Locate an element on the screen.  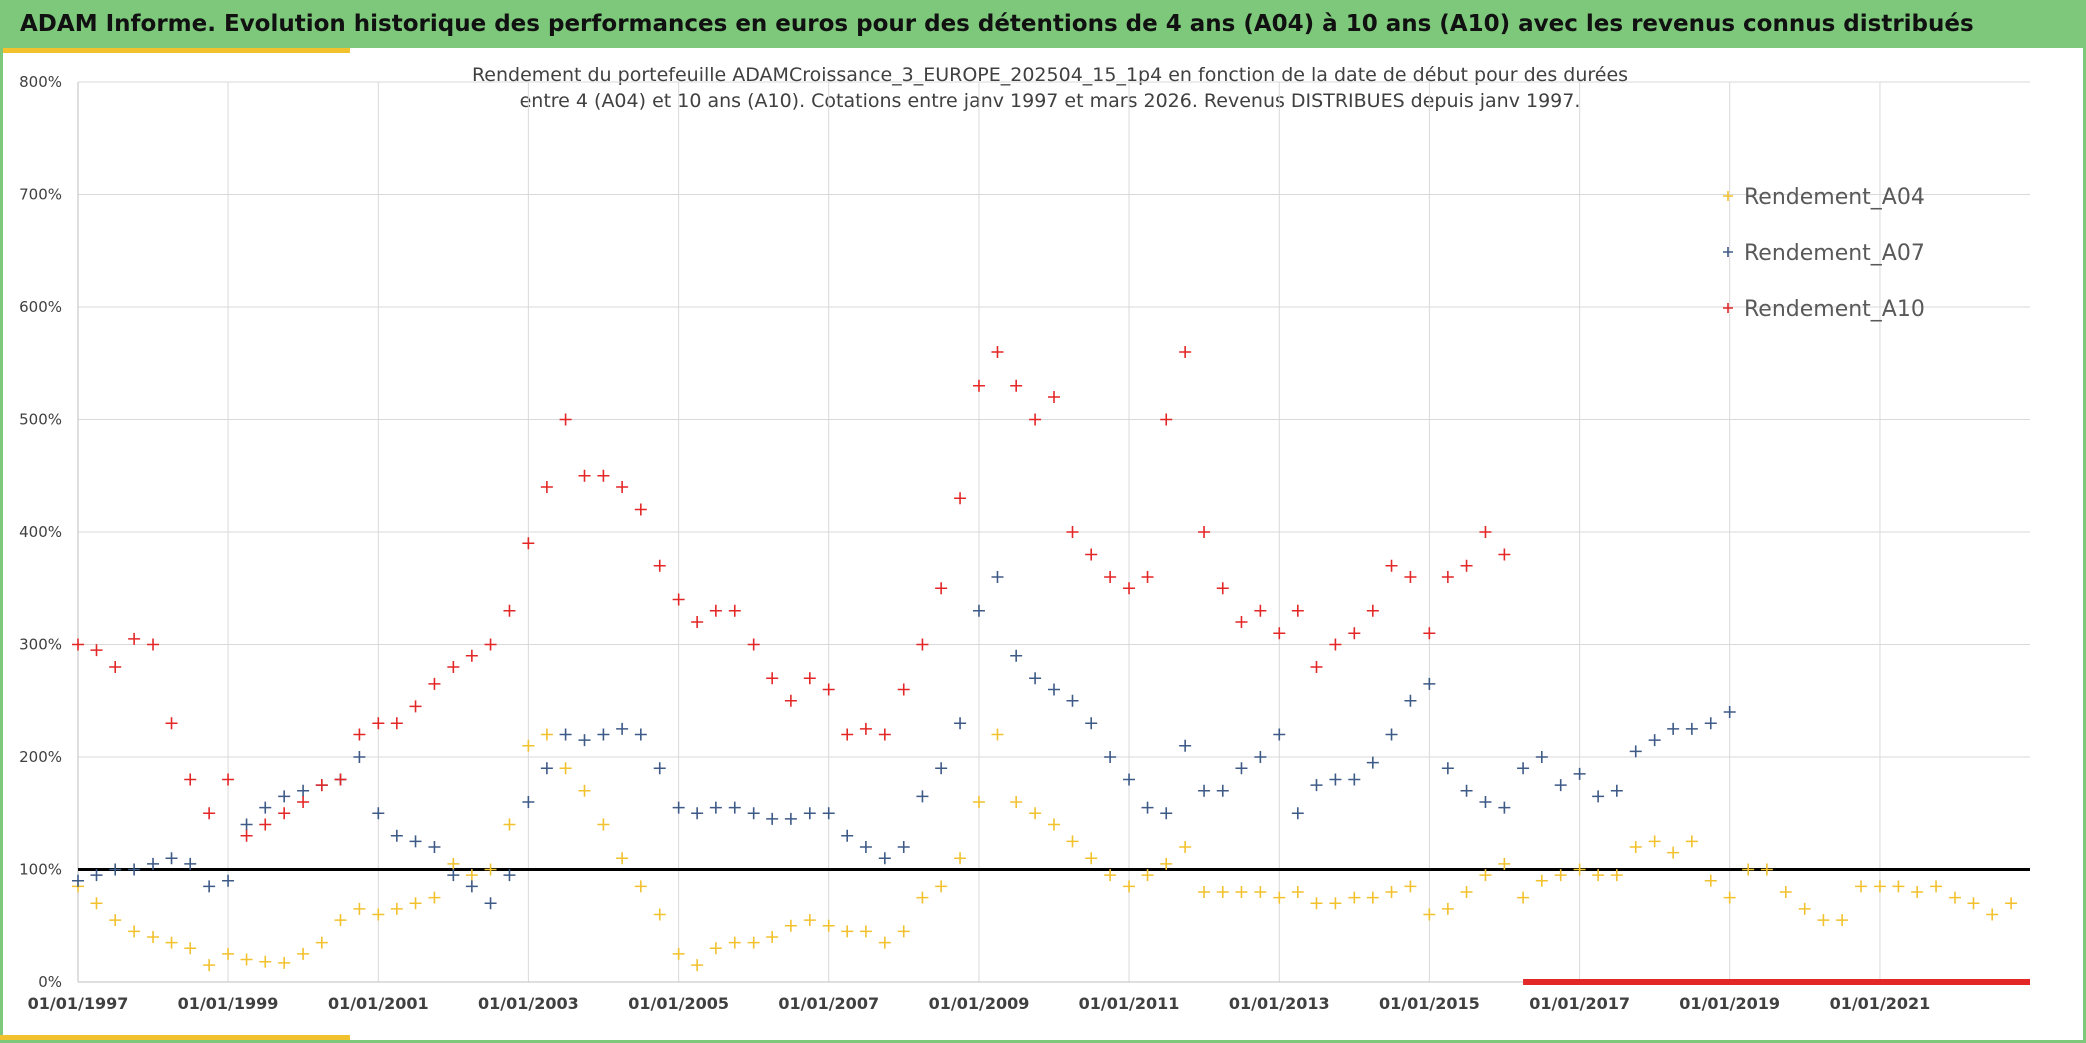
frame-border-bottom is located at coordinates (1043, 1041).